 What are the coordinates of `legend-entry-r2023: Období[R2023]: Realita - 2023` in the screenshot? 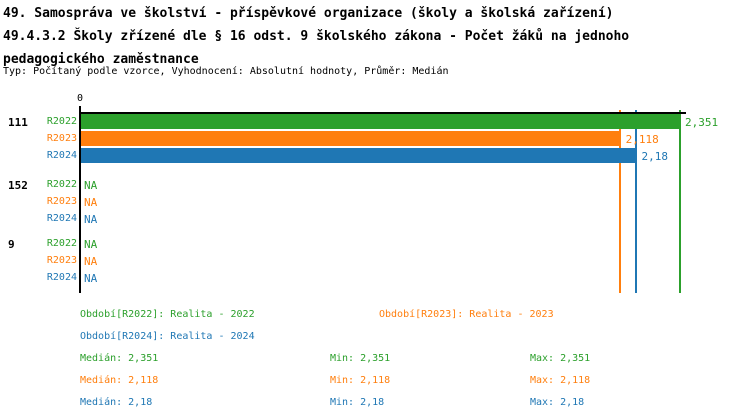 It's located at (466, 314).